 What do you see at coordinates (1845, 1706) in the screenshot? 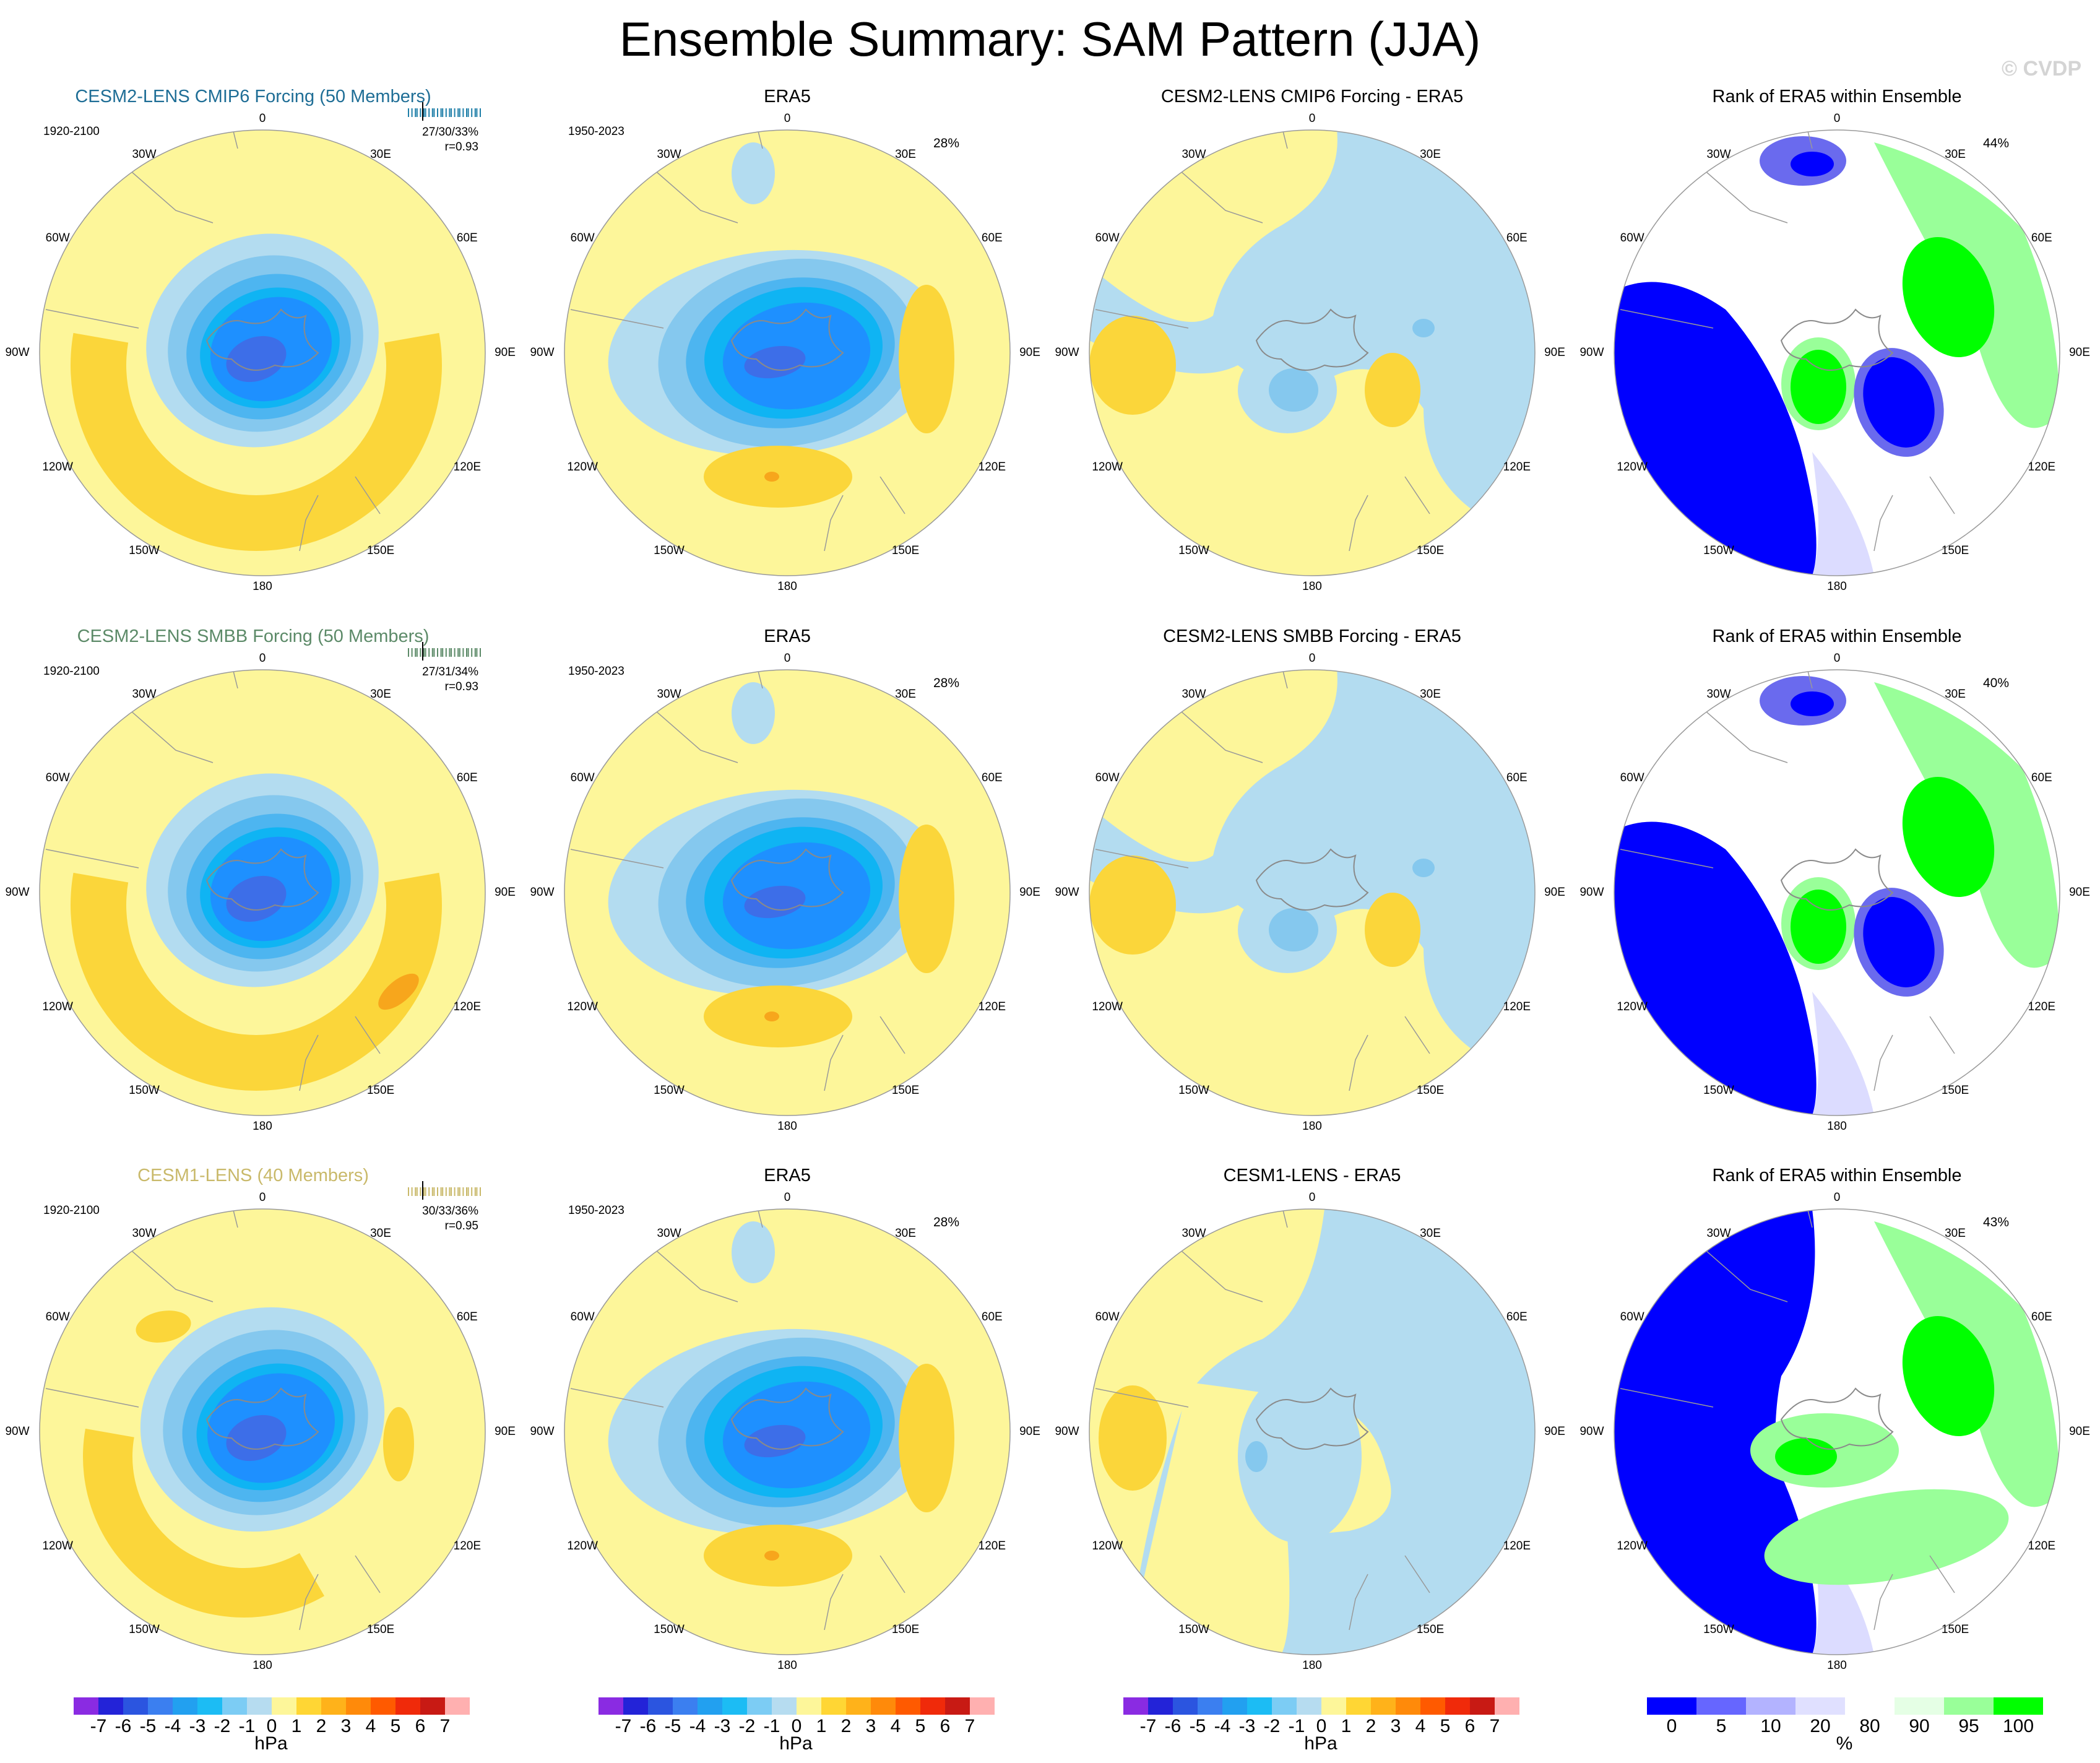
I see `colorbar` at bounding box center [1845, 1706].